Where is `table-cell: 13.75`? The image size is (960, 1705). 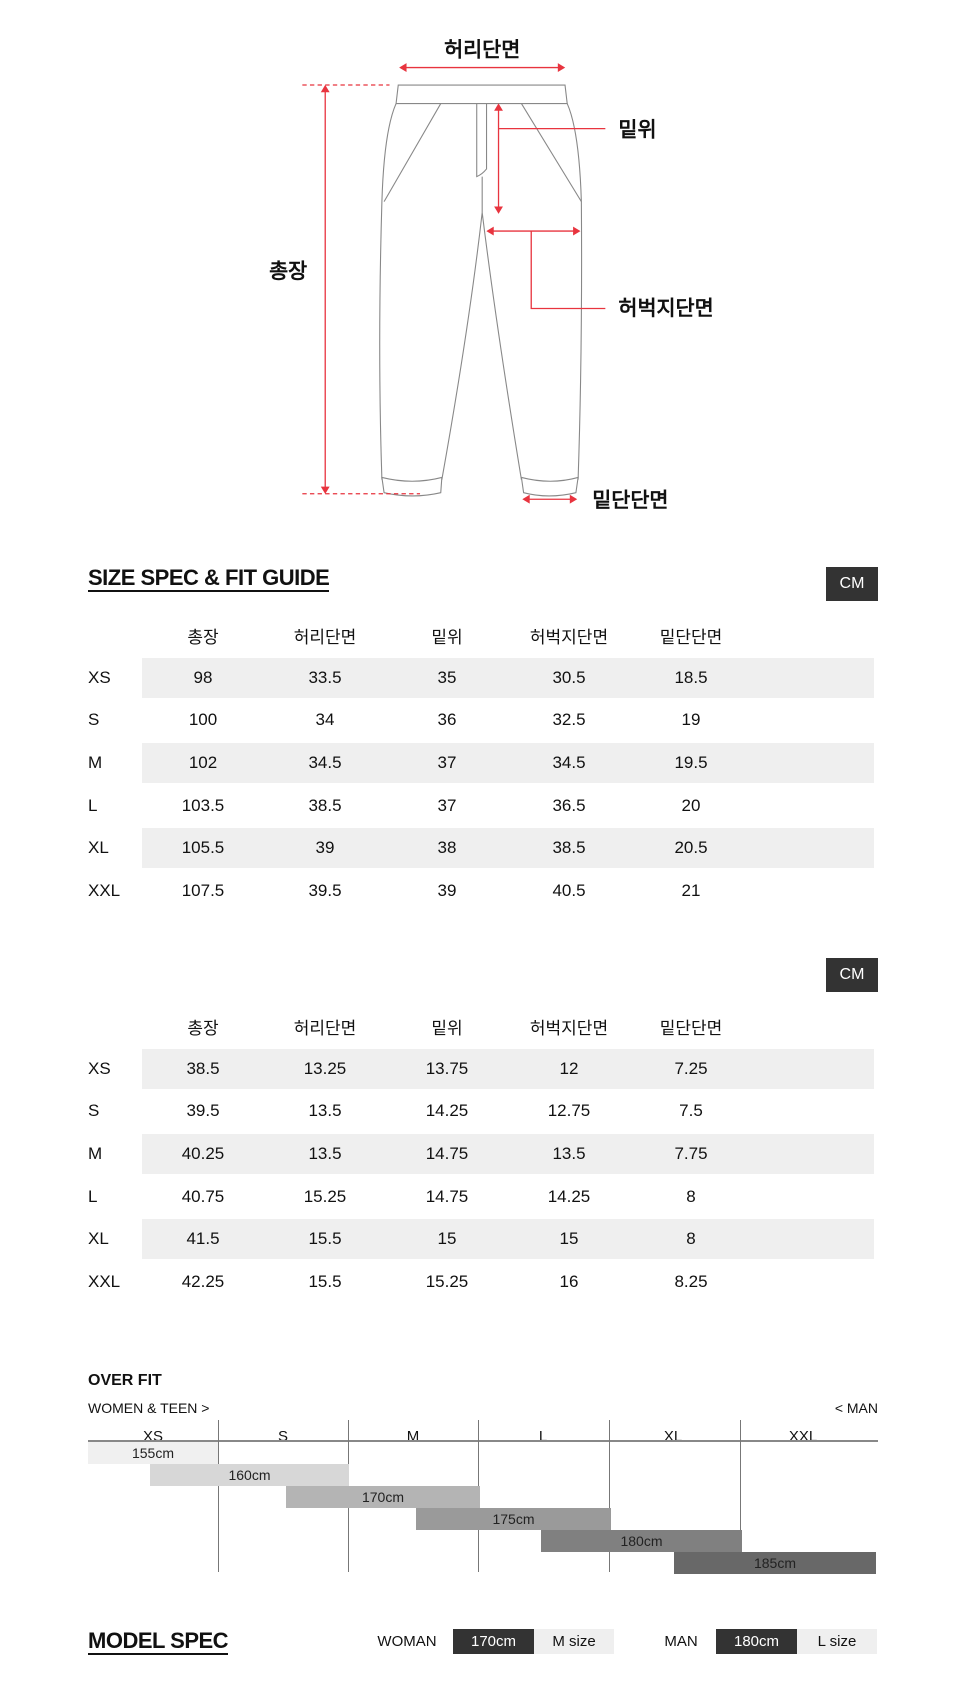 table-cell: 13.75 is located at coordinates (447, 1068).